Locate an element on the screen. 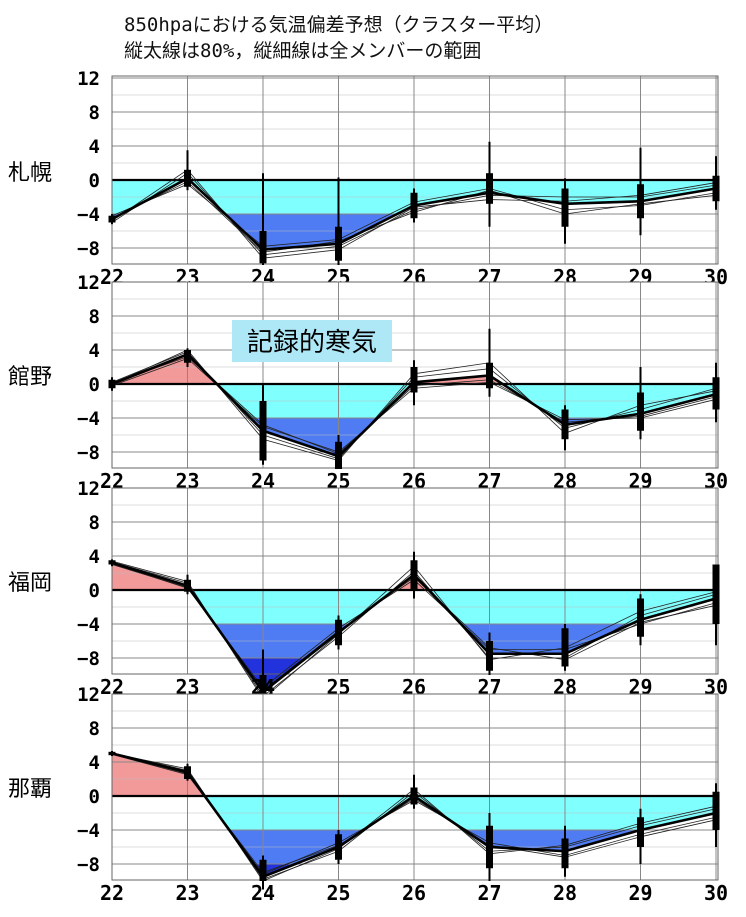  x-tick-label: 27 is located at coordinates (489, 893).